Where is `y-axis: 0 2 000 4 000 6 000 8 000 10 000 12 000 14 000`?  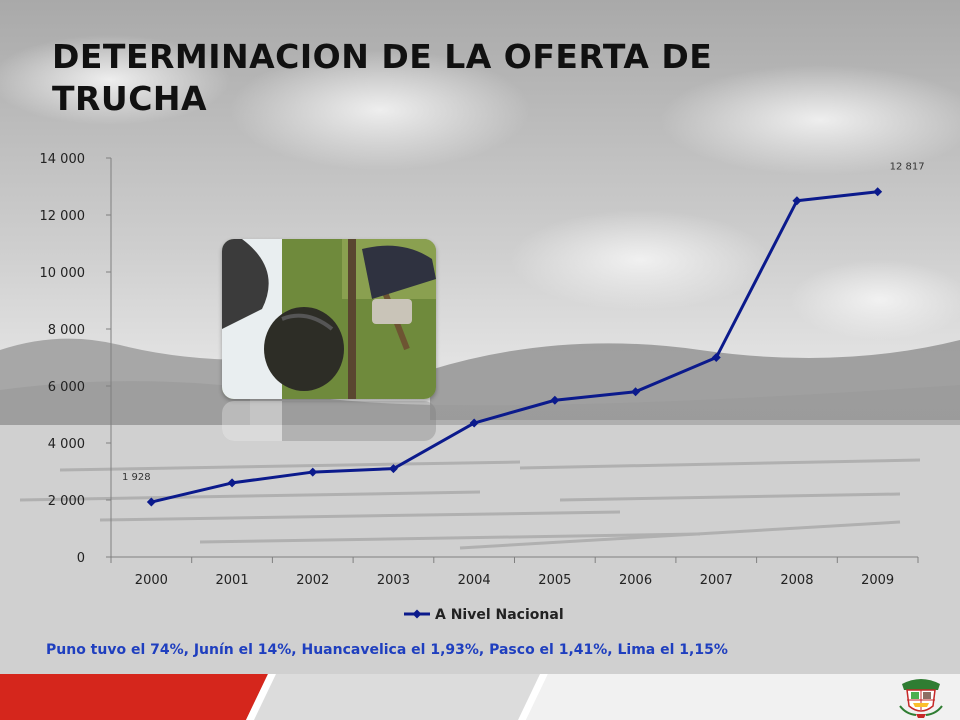
y-axis: 0 2 000 4 000 6 000 8 000 10 000 12 000 14 000 is located at coordinates (76, 359).